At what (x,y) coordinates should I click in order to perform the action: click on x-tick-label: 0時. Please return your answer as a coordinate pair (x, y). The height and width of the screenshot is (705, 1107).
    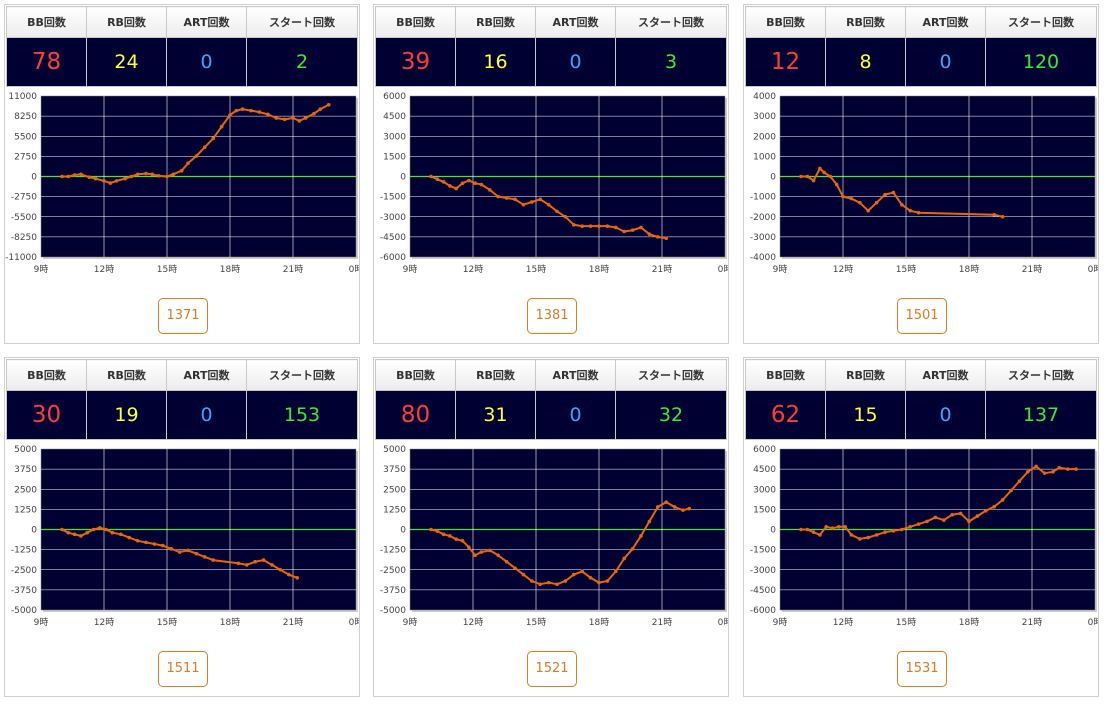
    Looking at the image, I should click on (723, 269).